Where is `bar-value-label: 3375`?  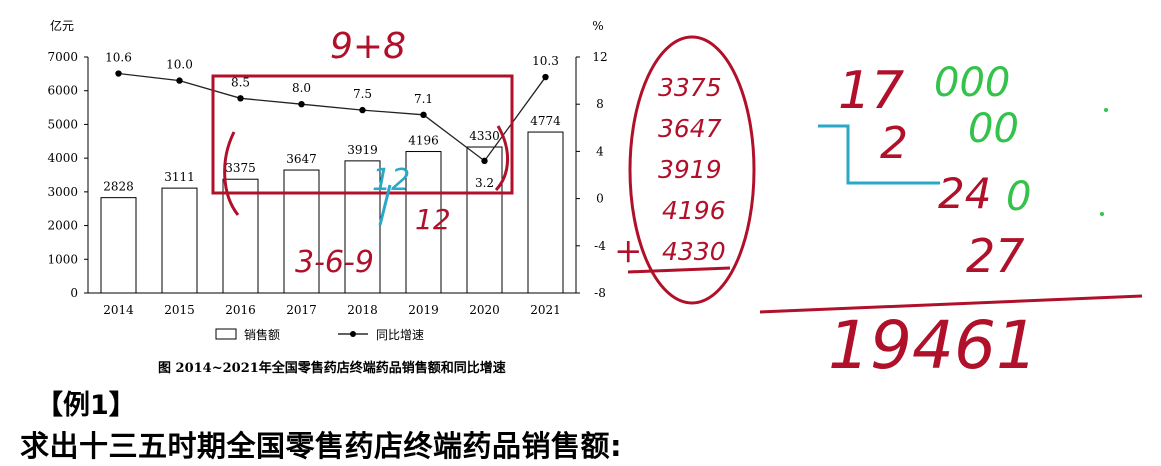 bar-value-label: 3375 is located at coordinates (240, 168).